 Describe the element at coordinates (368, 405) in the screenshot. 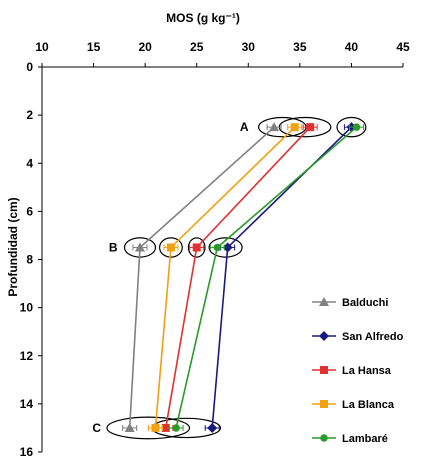

I see `legend-label: La Blanca` at that location.